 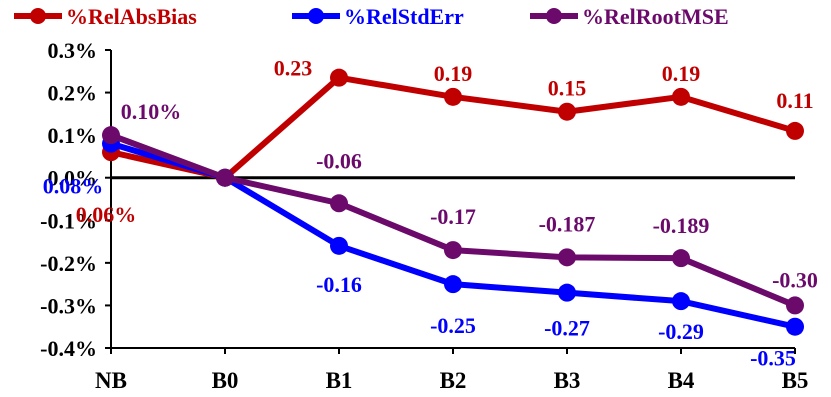 What do you see at coordinates (151, 111) in the screenshot?
I see `data-label-2-0: 0.10%` at bounding box center [151, 111].